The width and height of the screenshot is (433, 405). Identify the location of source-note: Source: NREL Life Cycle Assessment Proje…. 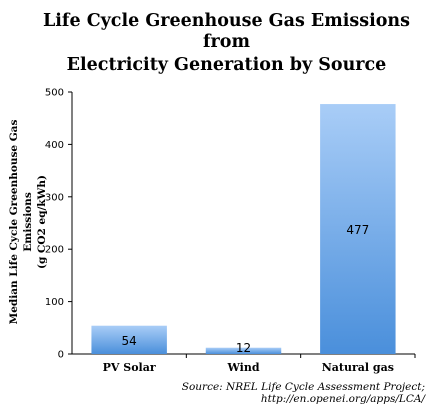
(303, 393).